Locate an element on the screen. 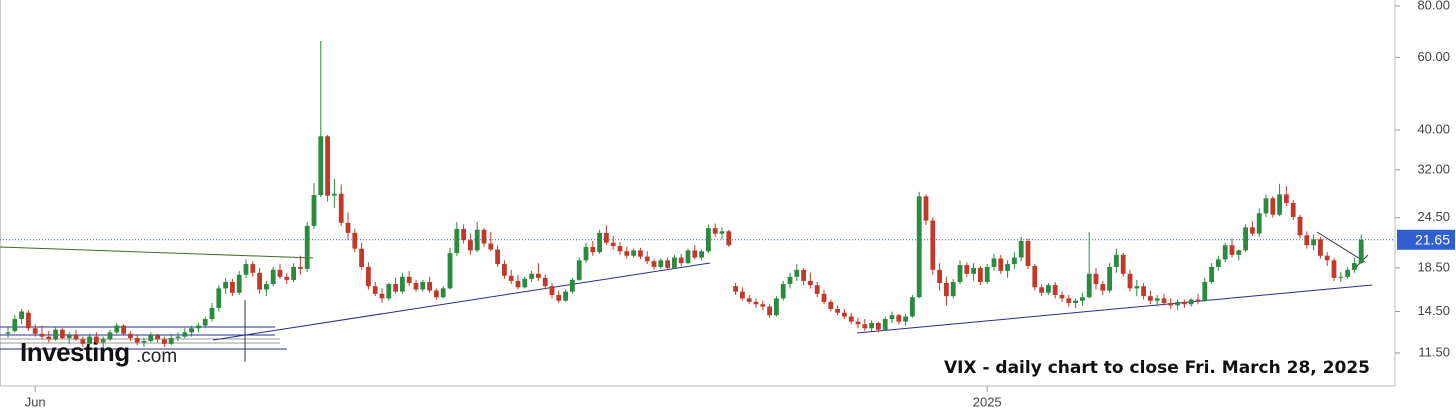 The image size is (1456, 413). y-tick-label: 80.00 is located at coordinates (1433, 6).